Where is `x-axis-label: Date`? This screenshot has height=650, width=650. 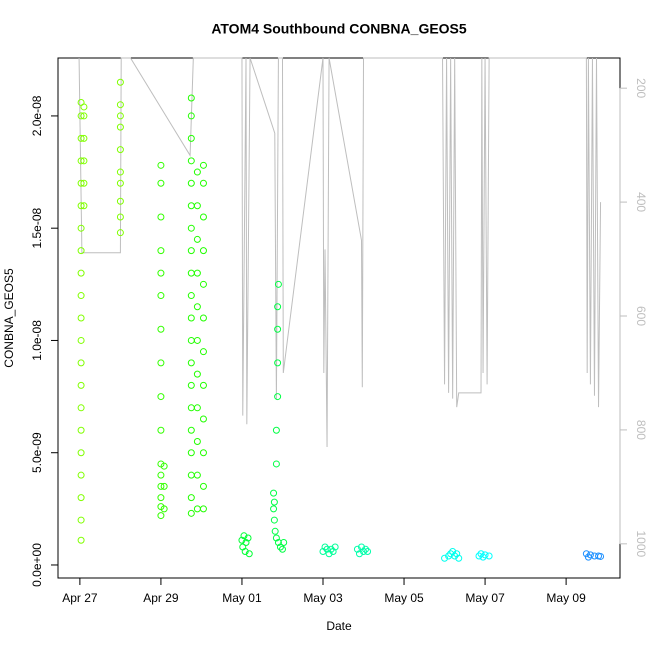 x-axis-label: Date is located at coordinates (339, 626).